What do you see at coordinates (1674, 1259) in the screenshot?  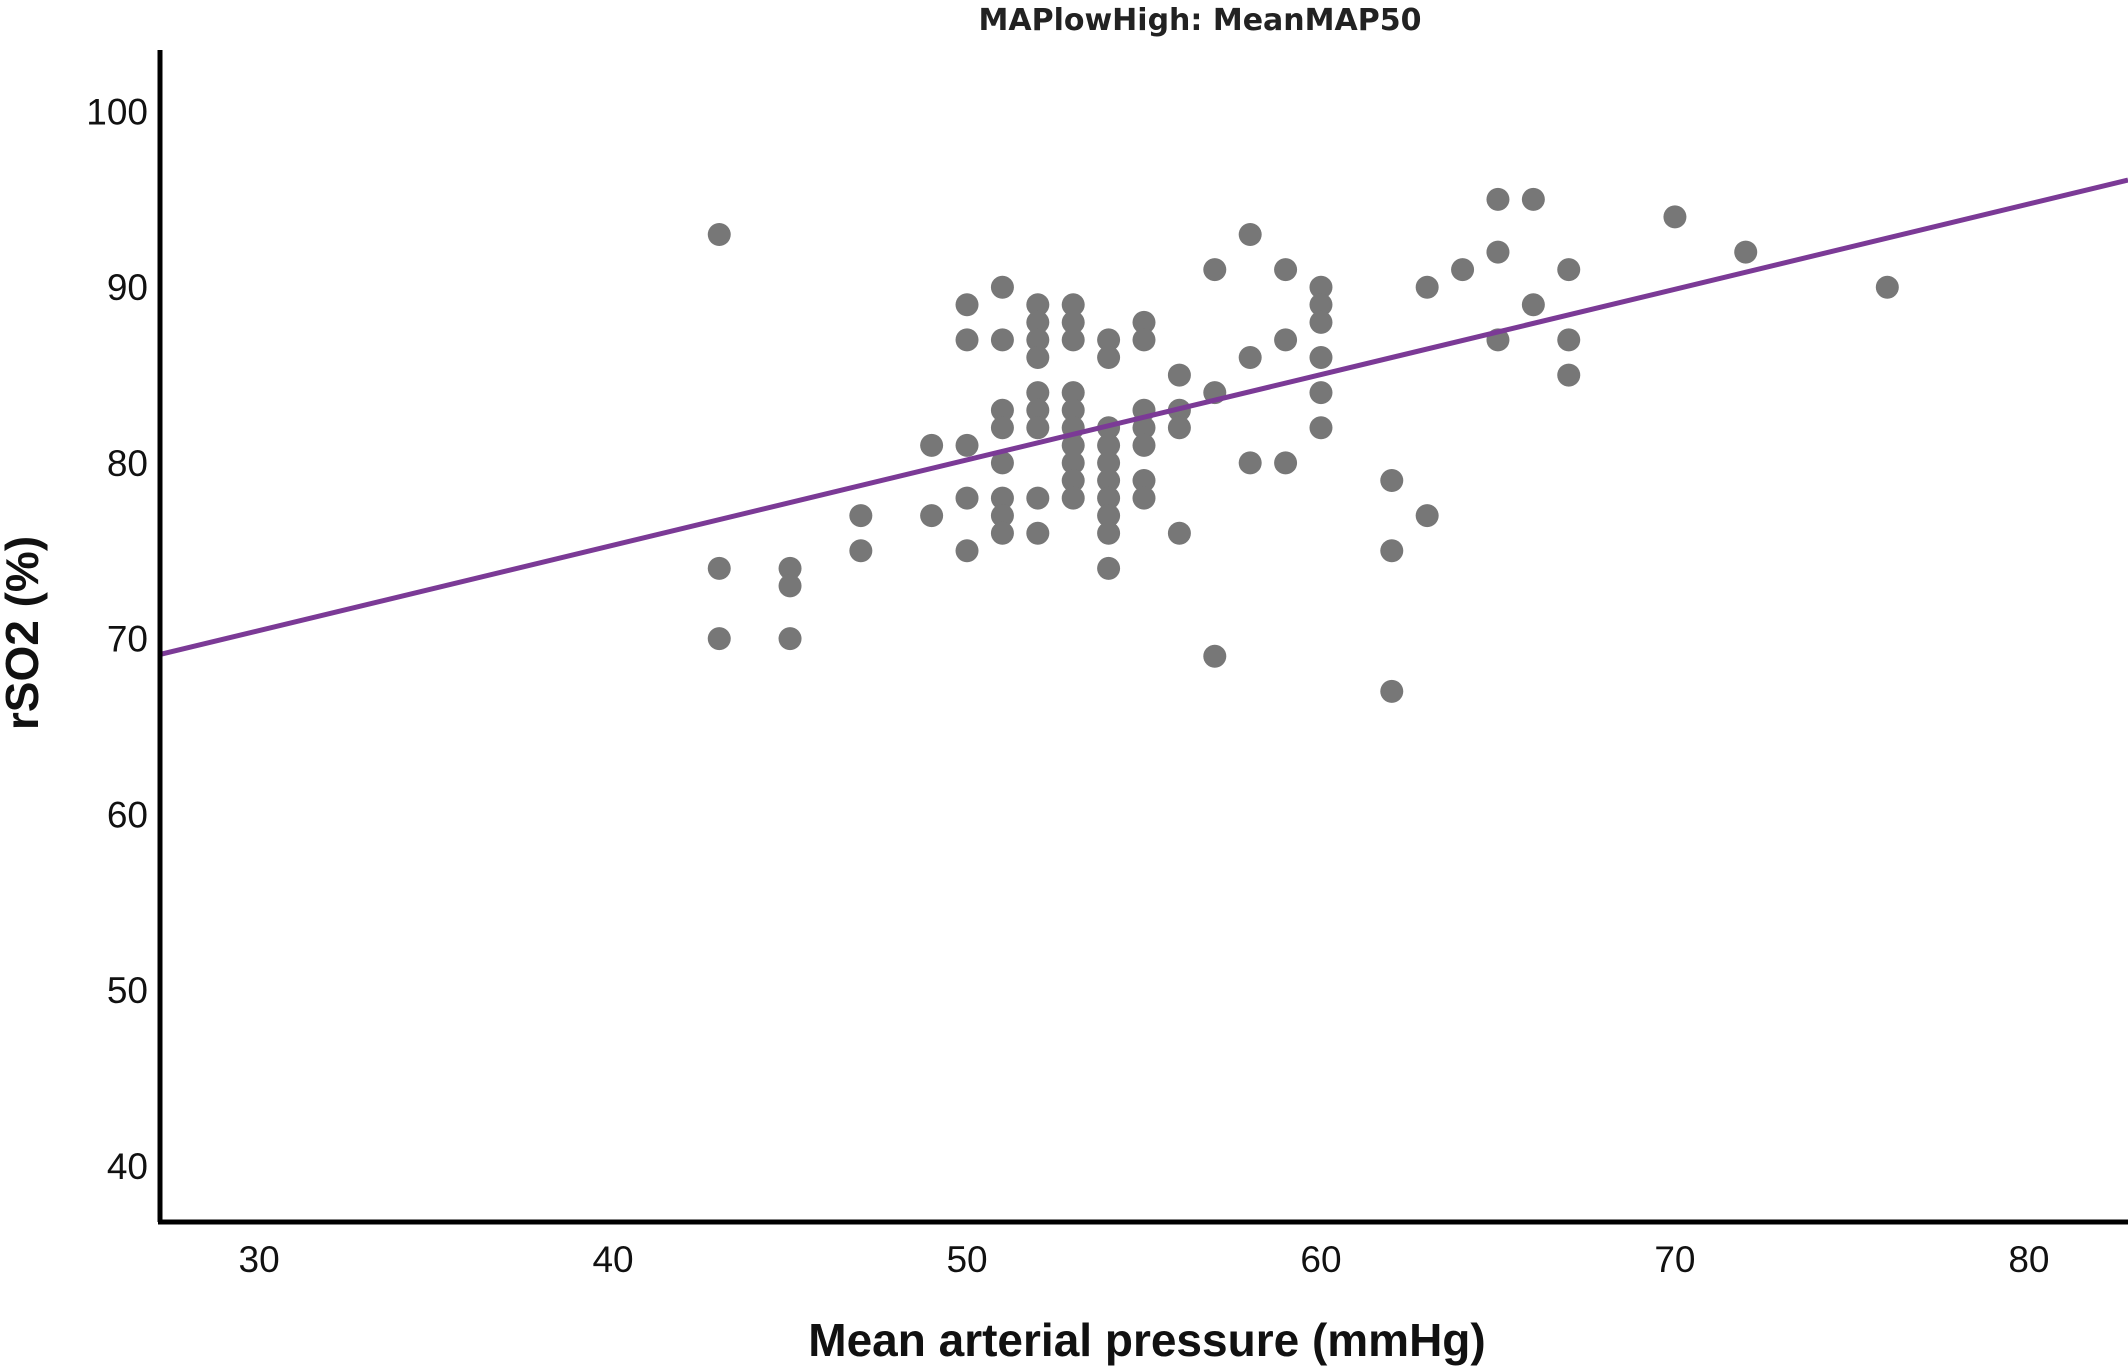 I see `x-tick-label: 70` at bounding box center [1674, 1259].